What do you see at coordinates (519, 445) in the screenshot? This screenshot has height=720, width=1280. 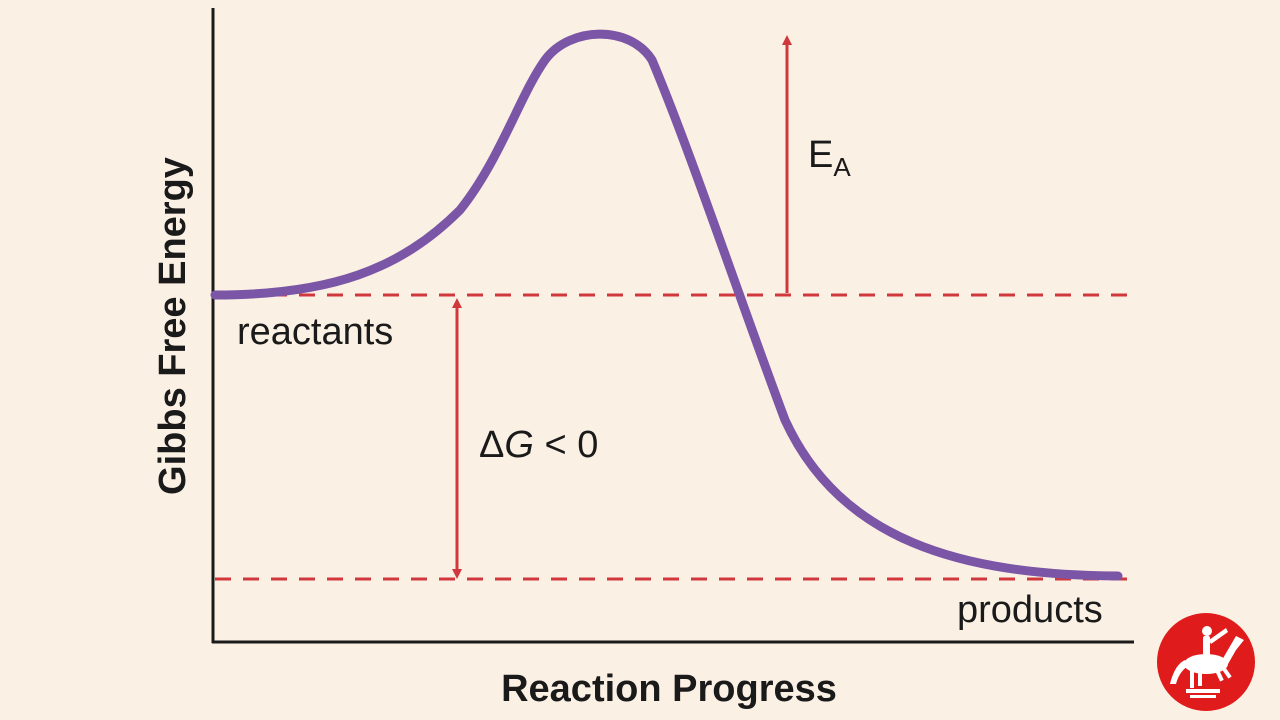 I see `delta-g-variable: G` at bounding box center [519, 445].